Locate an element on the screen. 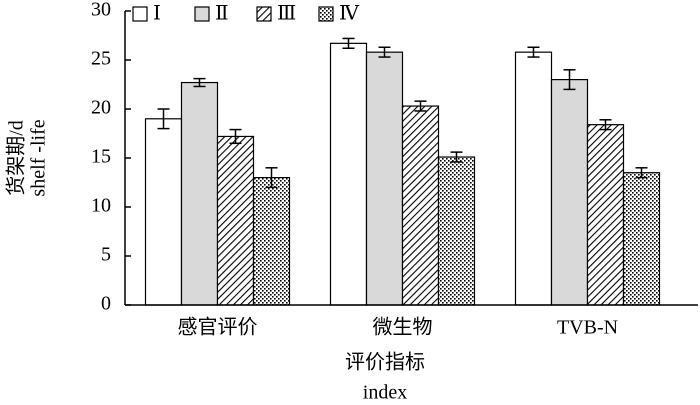 This screenshot has width=700, height=405. y-tick-label: 15 is located at coordinates (101, 157).